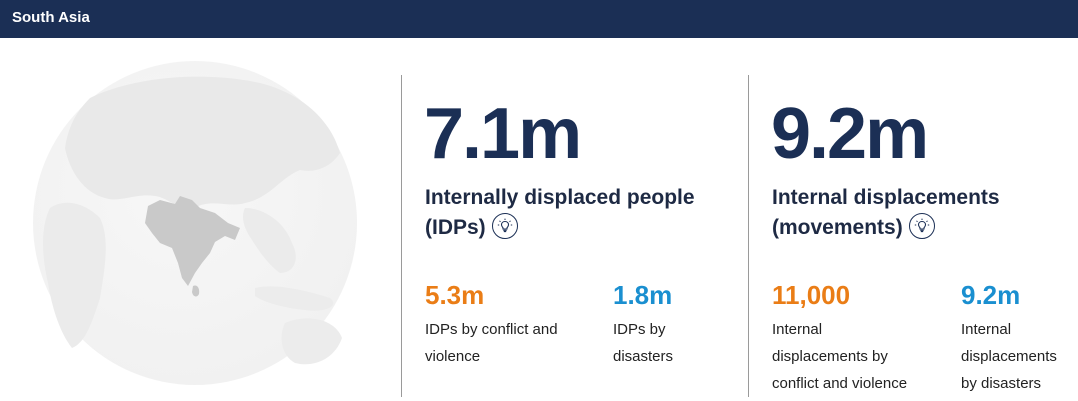 Image resolution: width=1078 pixels, height=401 pixels. What do you see at coordinates (202, 143) in the screenshot?
I see `landmass-eurasia` at bounding box center [202, 143].